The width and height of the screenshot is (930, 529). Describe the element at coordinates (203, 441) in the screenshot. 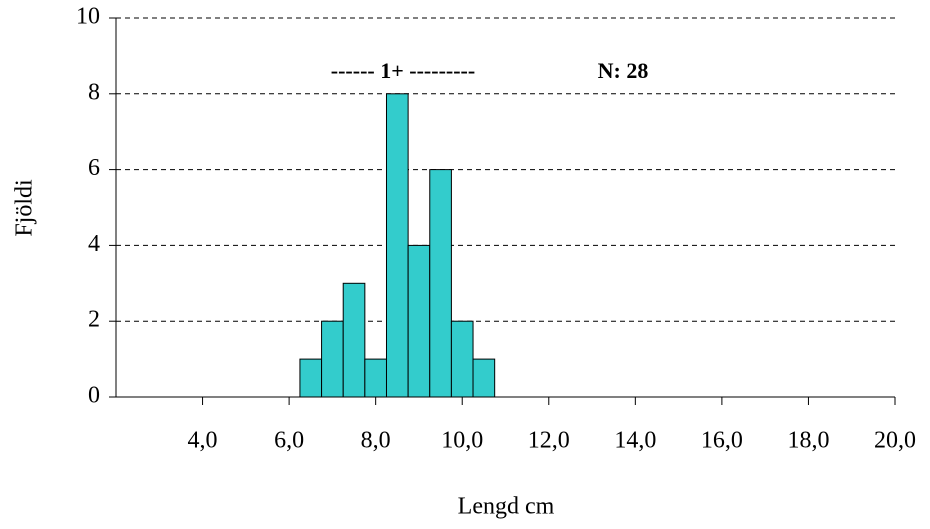

I see `x-tick-label: 4,0` at that location.